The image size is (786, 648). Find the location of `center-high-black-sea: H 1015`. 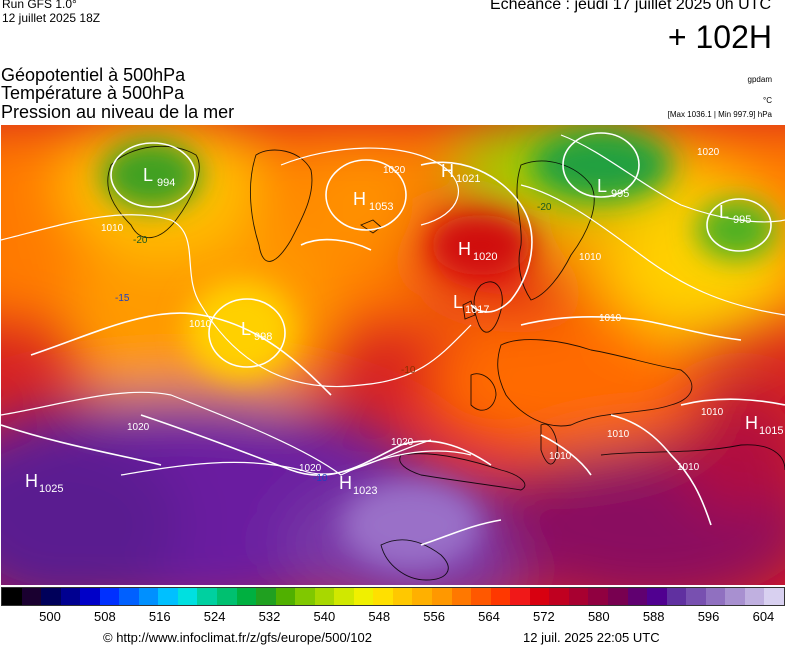

center-high-black-sea: H 1015 is located at coordinates (764, 425).